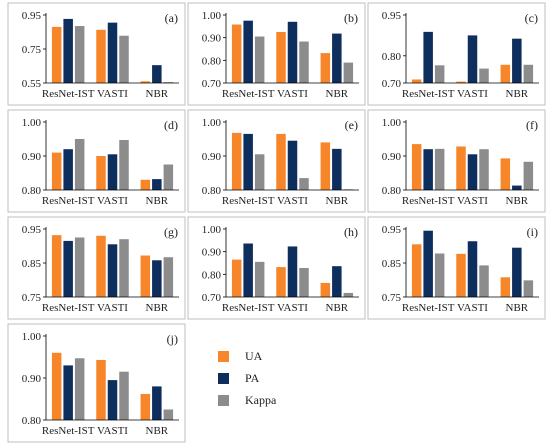 The width and height of the screenshot is (550, 445). Describe the element at coordinates (223, 400) in the screenshot. I see `legend-swatch-kappa` at that location.